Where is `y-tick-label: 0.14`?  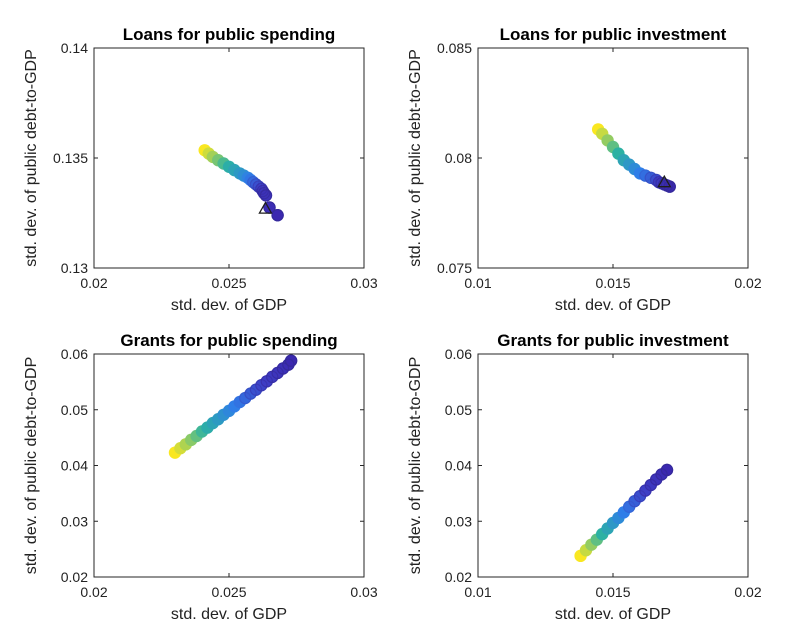
y-tick-label: 0.14 is located at coordinates (74, 48).